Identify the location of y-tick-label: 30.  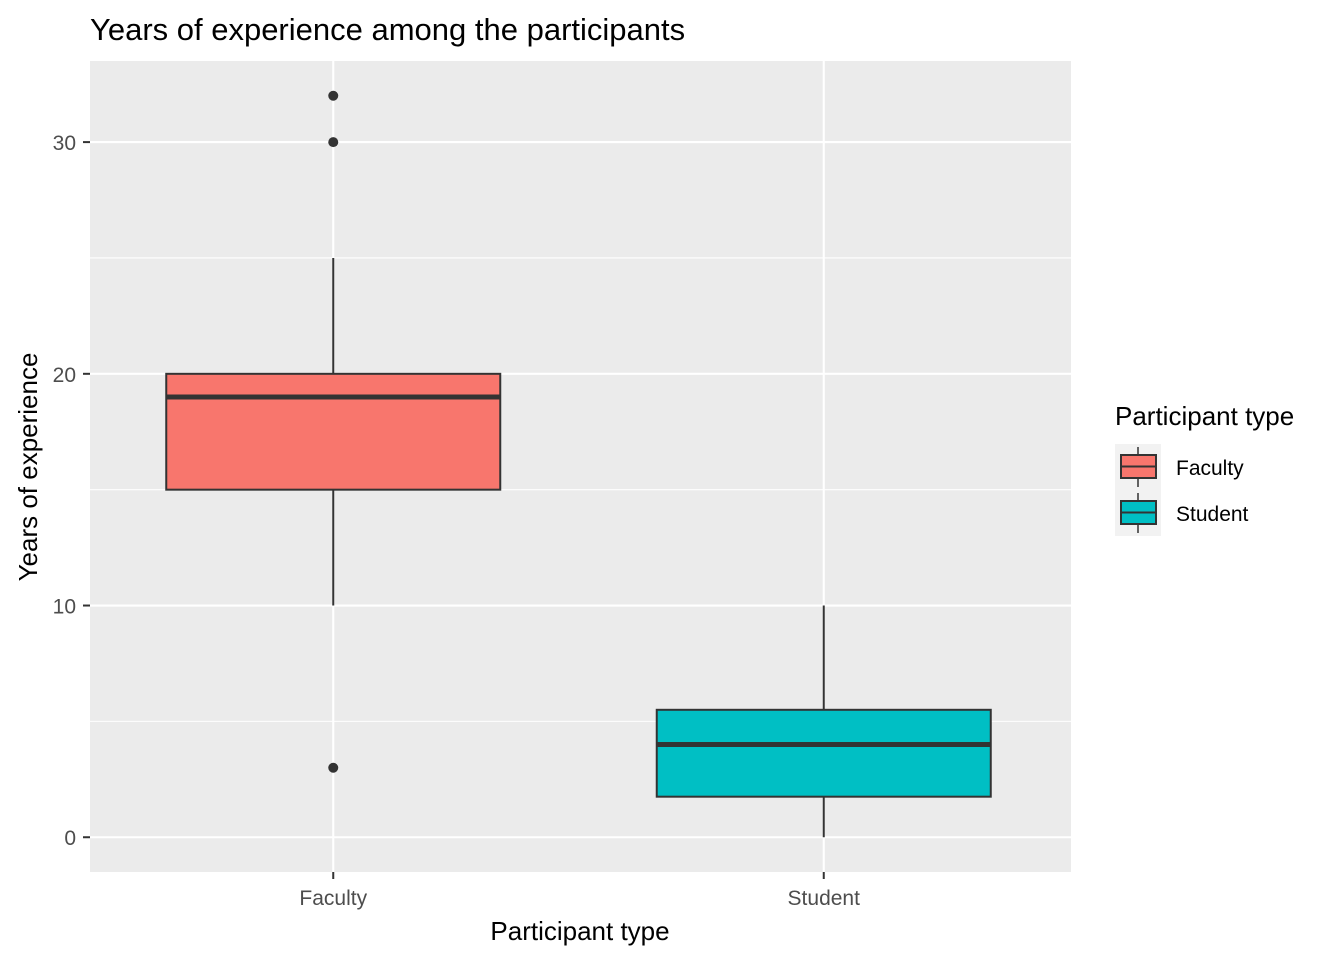
(64, 143).